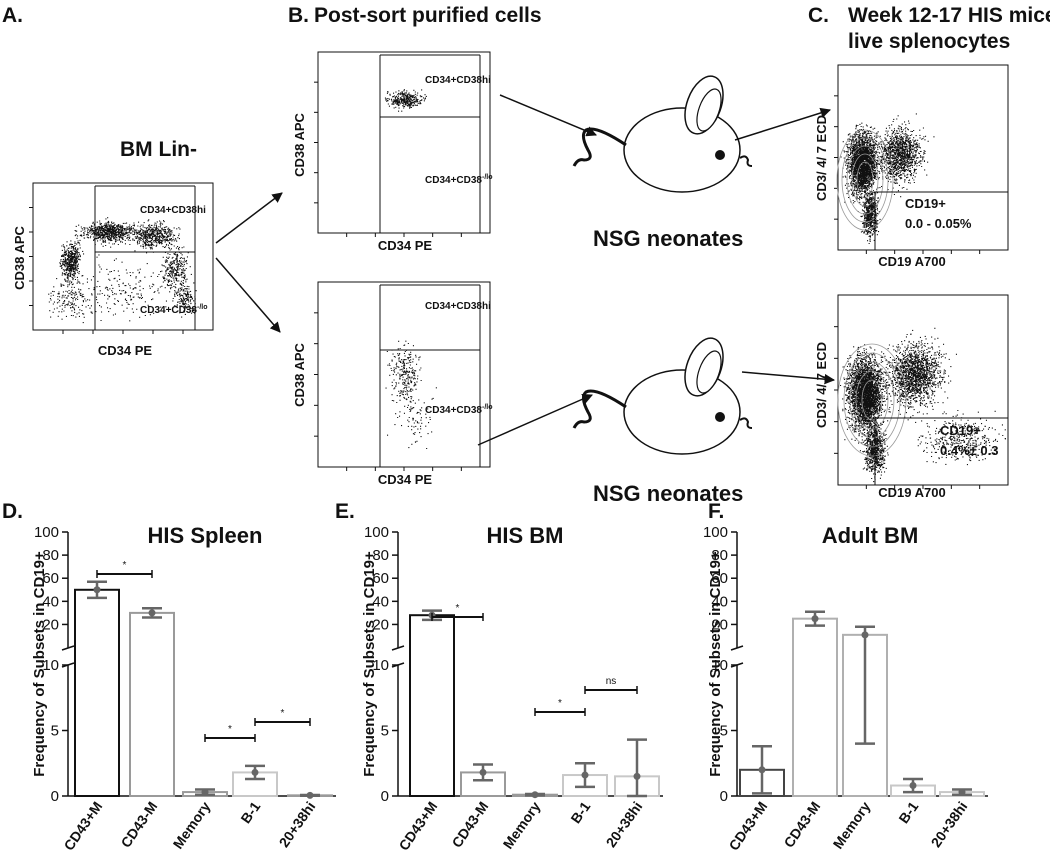 The width and height of the screenshot is (1050, 859). I want to click on chart-title: HIS BM, so click(525, 535).